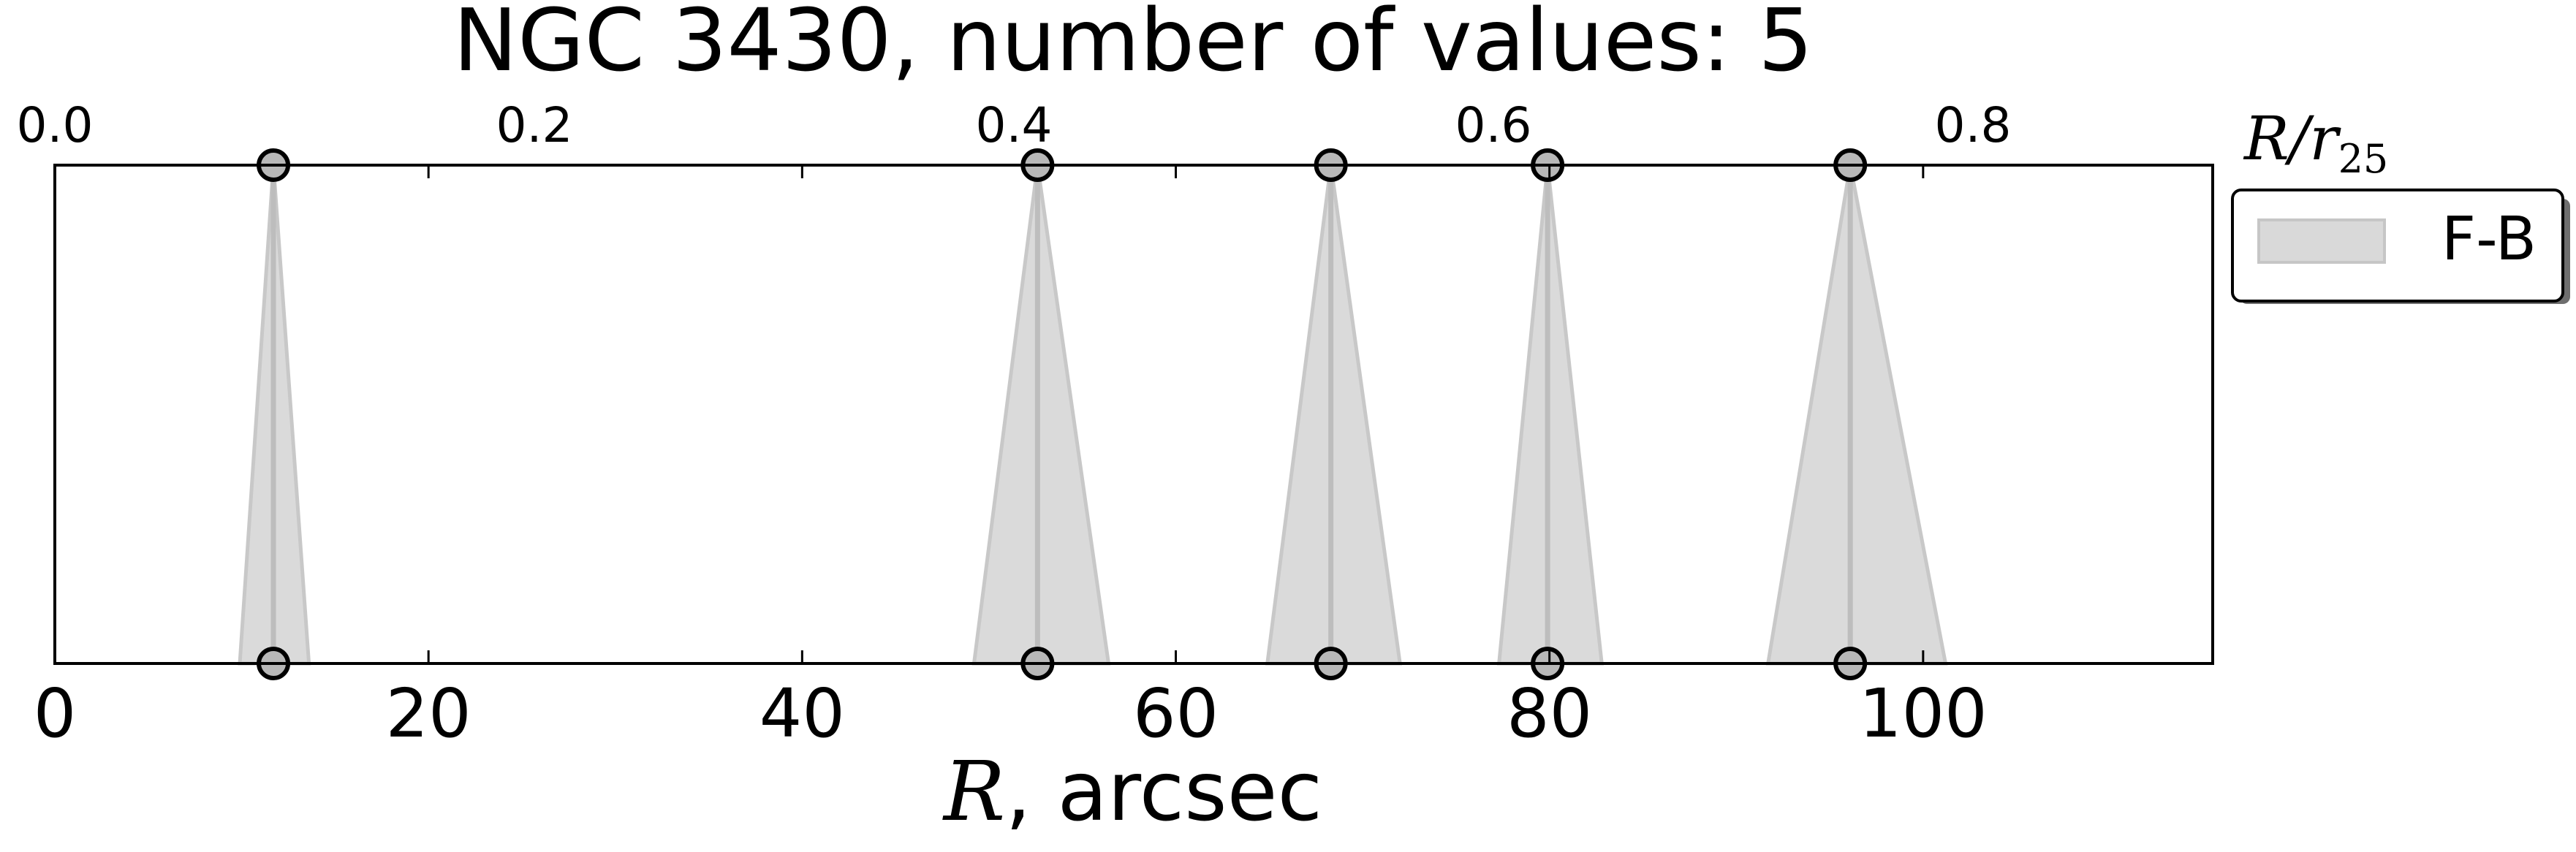 Image resolution: width=2576 pixels, height=852 pixels. What do you see at coordinates (2363, 159) in the screenshot?
I see `top-axis-label-subscript: 25` at bounding box center [2363, 159].